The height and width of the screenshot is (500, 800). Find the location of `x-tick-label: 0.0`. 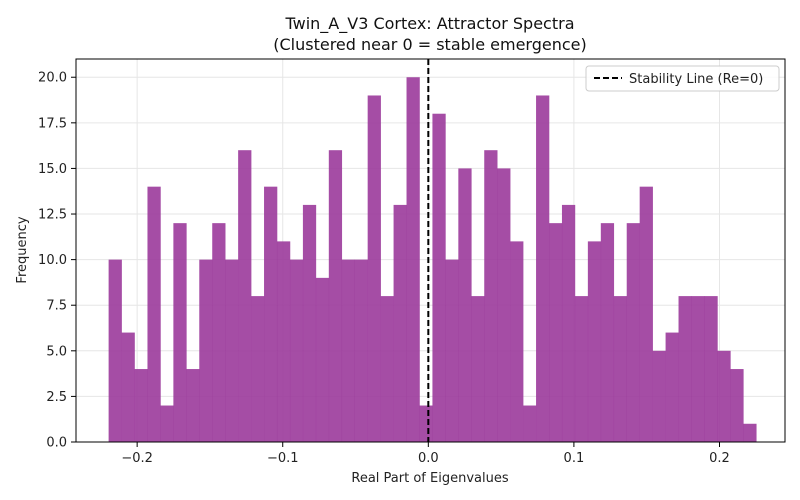

x-tick-label: 0.0 is located at coordinates (428, 458).